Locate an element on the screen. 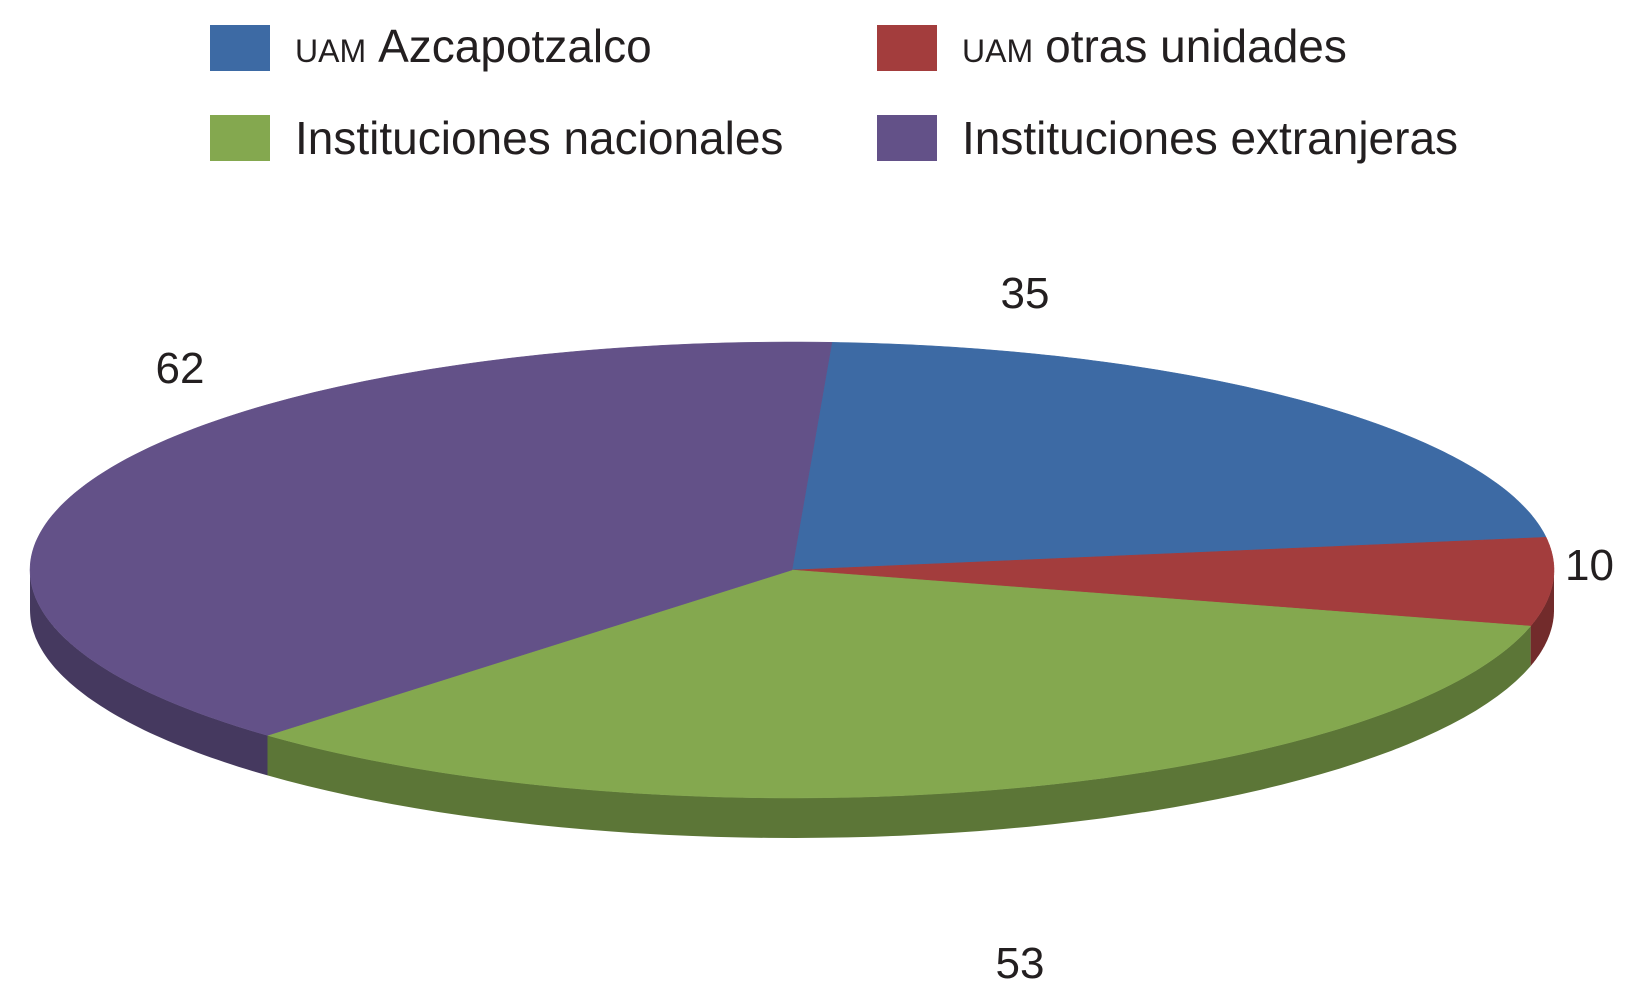 Image resolution: width=1633 pixels, height=1007 pixels. pie-side-otras-unidades is located at coordinates (1542, 618).